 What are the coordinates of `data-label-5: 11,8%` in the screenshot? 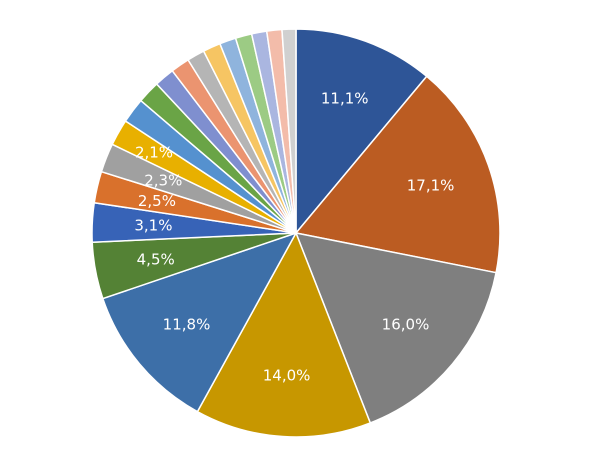 It's located at (187, 325).